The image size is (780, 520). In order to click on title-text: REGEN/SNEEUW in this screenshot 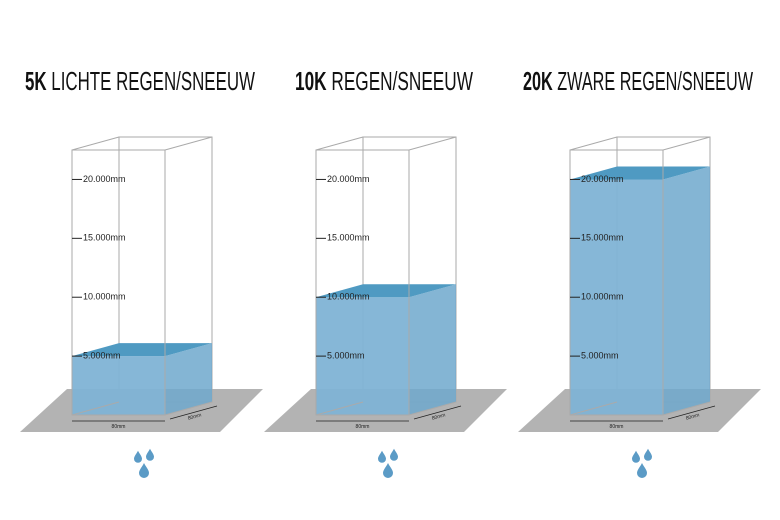, I will do `click(402, 81)`.